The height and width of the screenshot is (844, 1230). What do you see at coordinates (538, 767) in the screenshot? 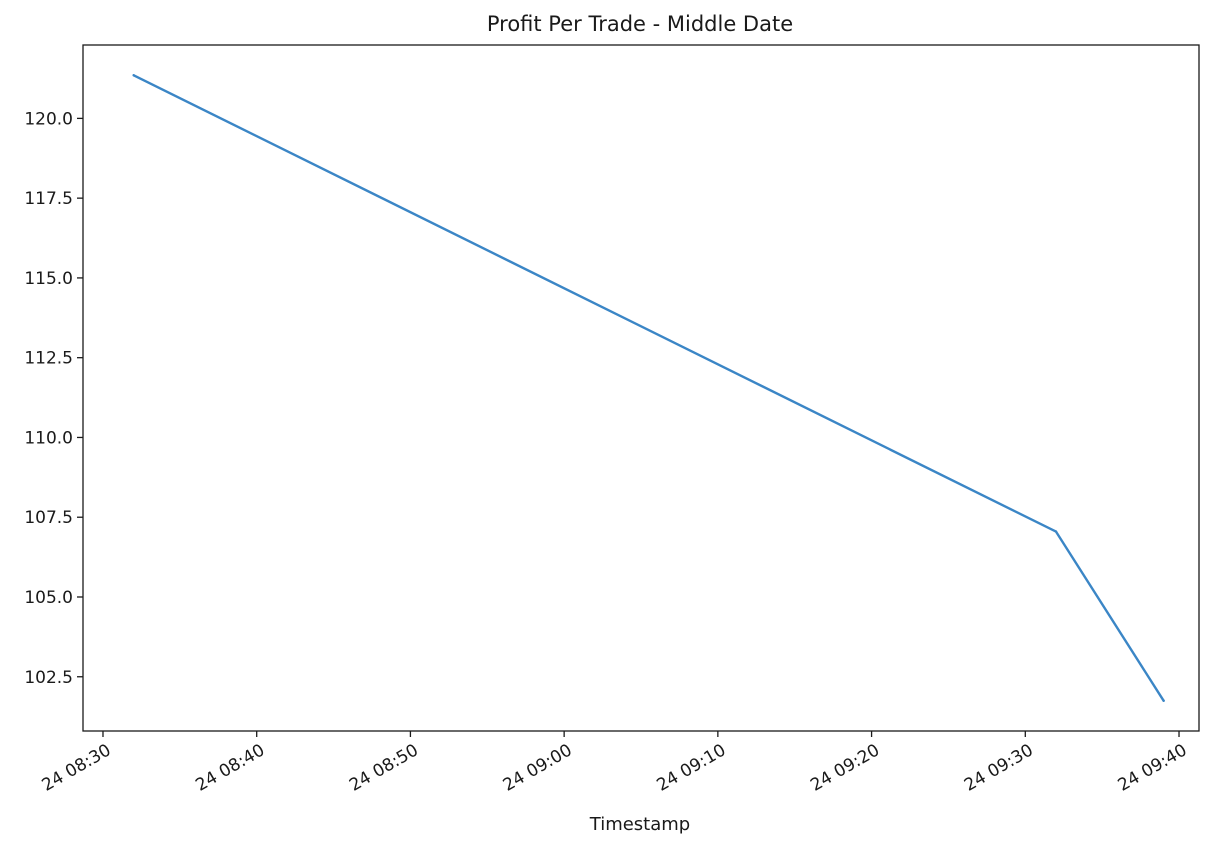
I see `x-tick-label: 24 09:00` at bounding box center [538, 767].